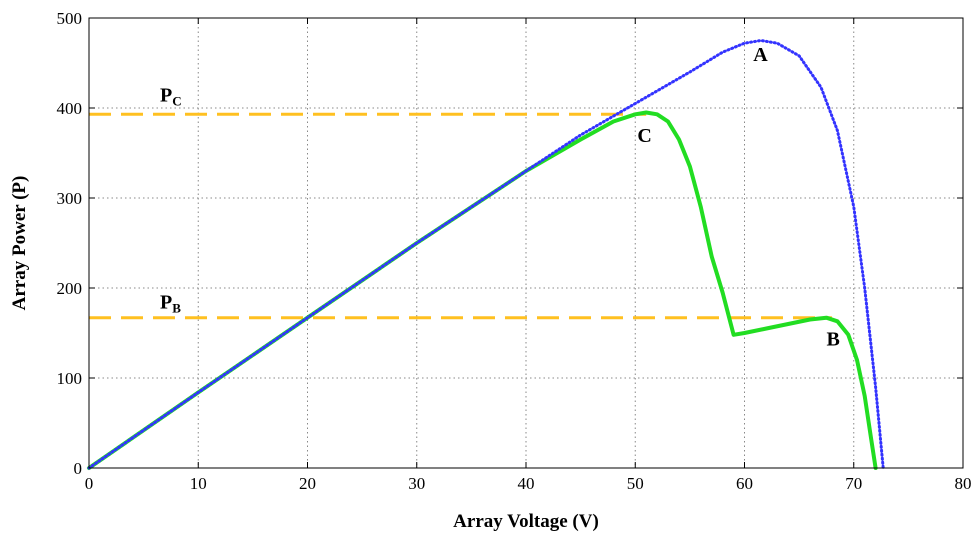  Describe the element at coordinates (198, 483) in the screenshot. I see `x-tick-label: 10` at that location.